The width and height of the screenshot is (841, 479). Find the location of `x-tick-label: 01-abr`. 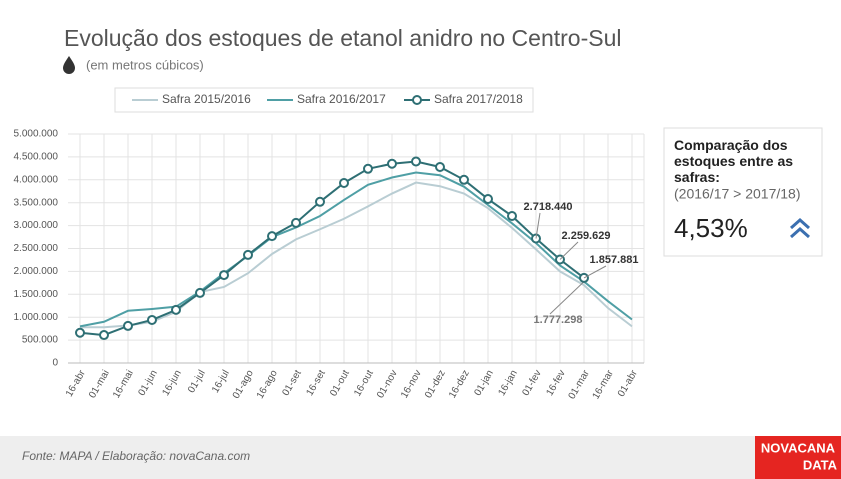

x-tick-label: 01-abr is located at coordinates (628, 383).